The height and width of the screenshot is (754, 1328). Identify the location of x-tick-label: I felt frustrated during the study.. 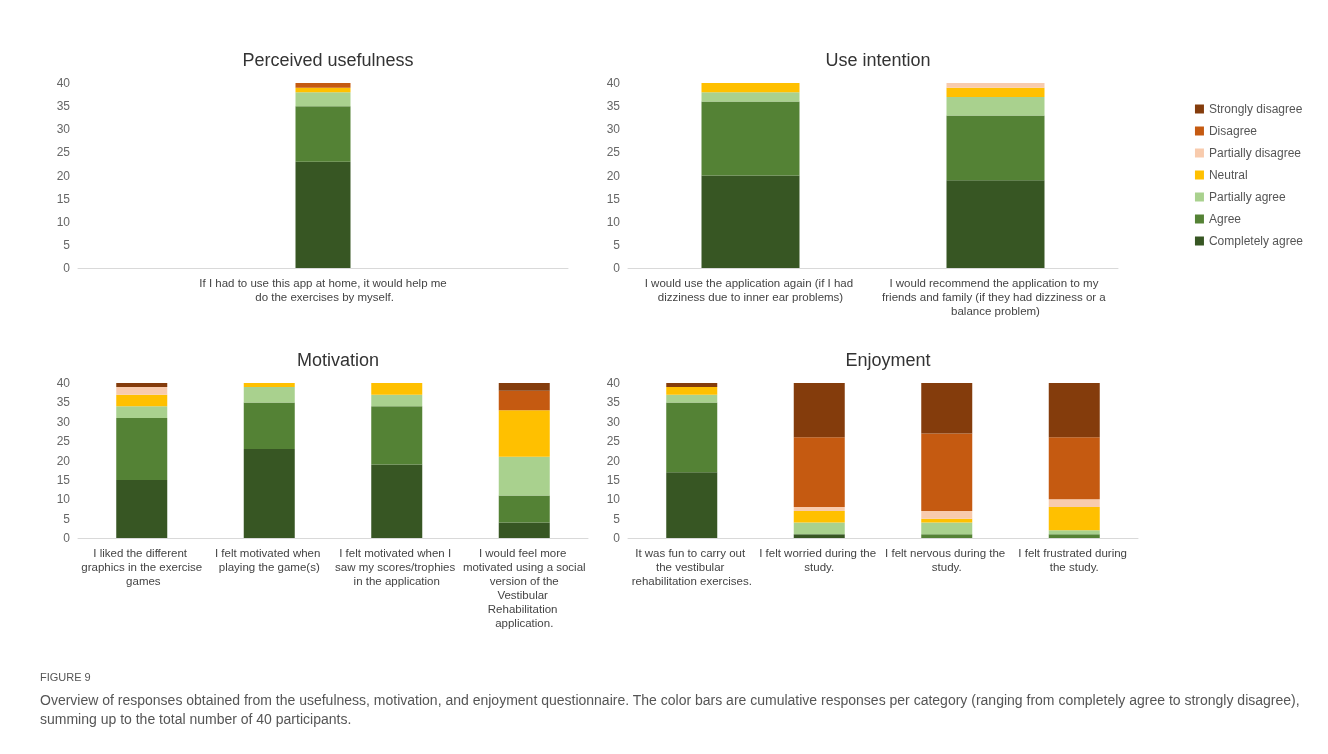
(1074, 560).